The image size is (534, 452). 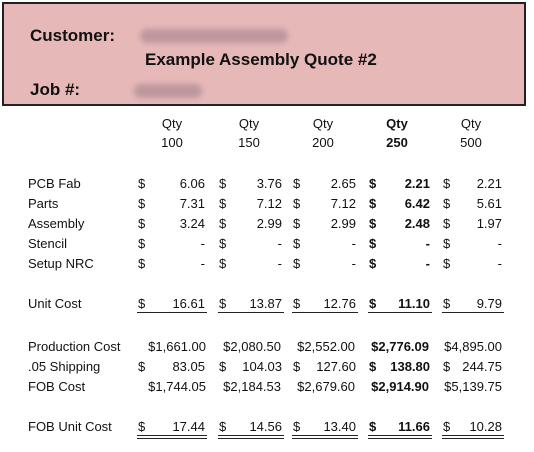 I want to click on table-cell: $5,139.75, so click(x=471, y=386).